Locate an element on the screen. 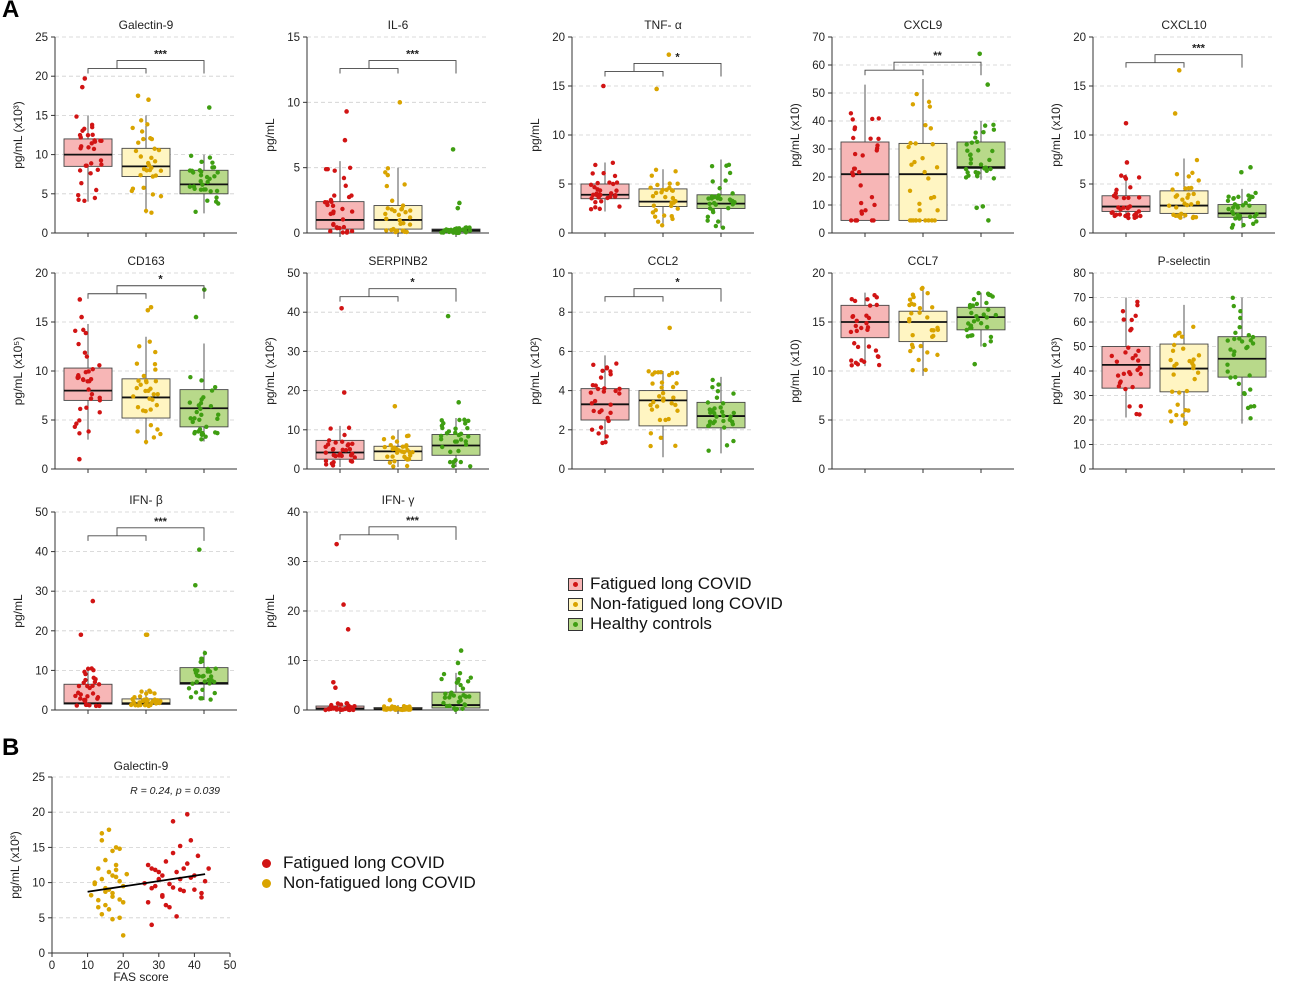 This screenshot has height=987, width=1297. y-tick-label: 15 is located at coordinates (1079, 87).